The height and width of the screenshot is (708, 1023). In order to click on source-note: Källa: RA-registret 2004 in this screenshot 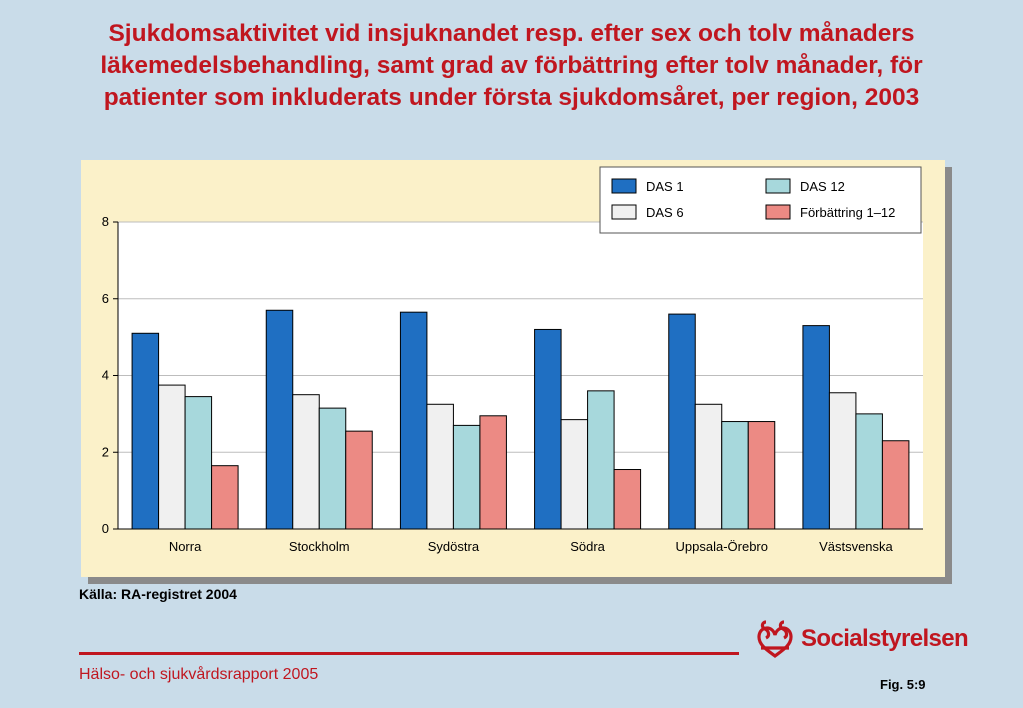, I will do `click(158, 594)`.